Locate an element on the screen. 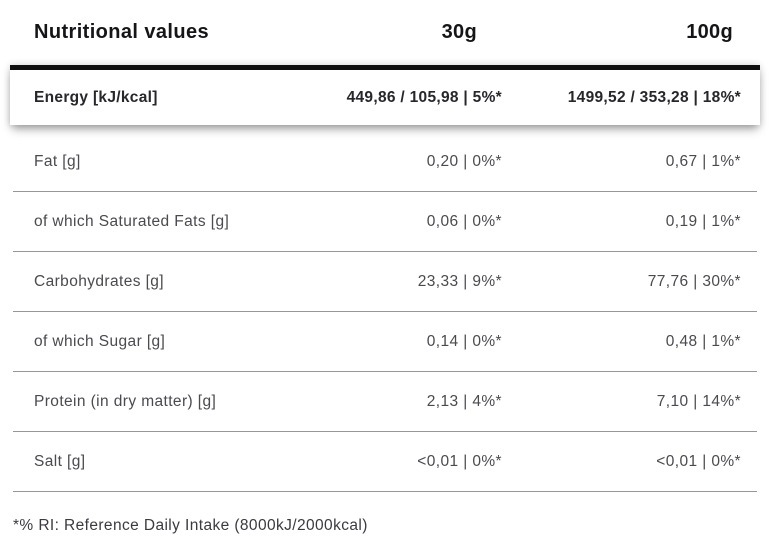  table-row-fat: Fat [g] 0,20 | 0%* 0,67 | 1%* is located at coordinates (385, 162).